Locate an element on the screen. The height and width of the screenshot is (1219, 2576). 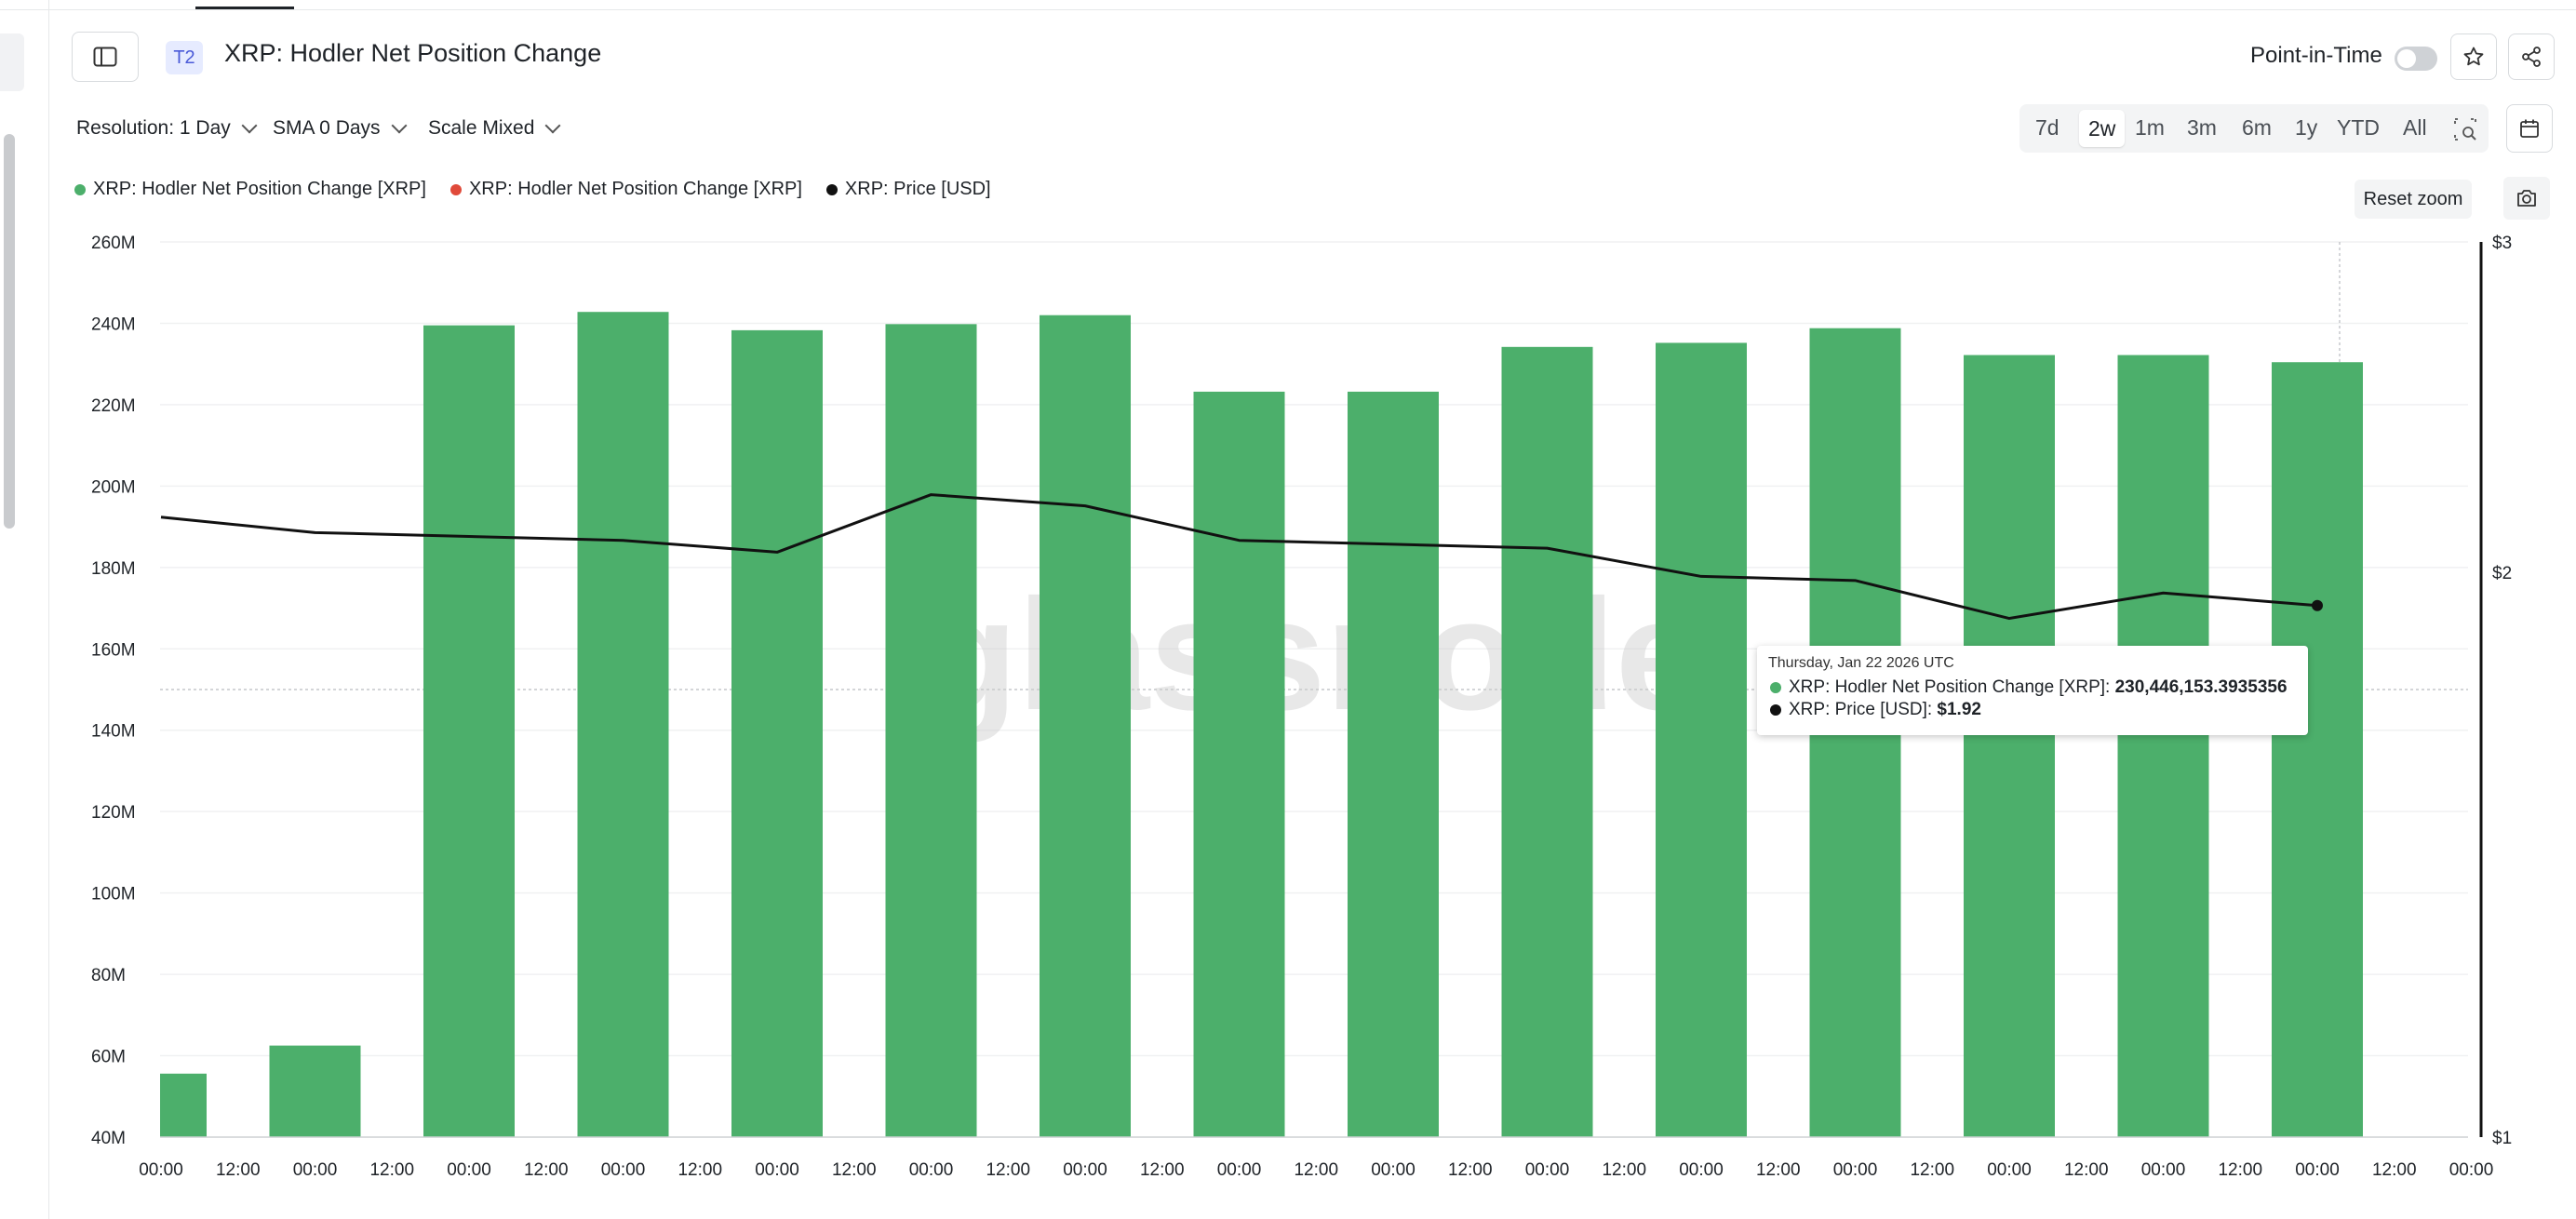
range-all: All is located at coordinates (2415, 127).